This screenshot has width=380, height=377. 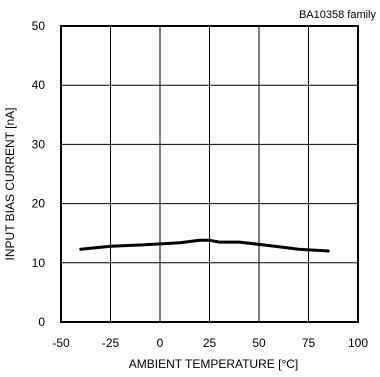 What do you see at coordinates (39, 263) in the screenshot?
I see `y-tick-label: 10` at bounding box center [39, 263].